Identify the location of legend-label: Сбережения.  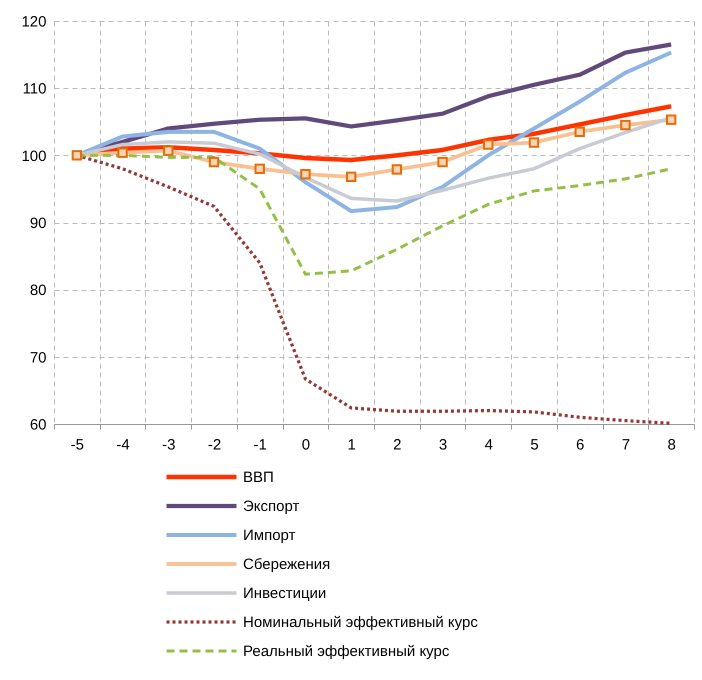
(286, 564).